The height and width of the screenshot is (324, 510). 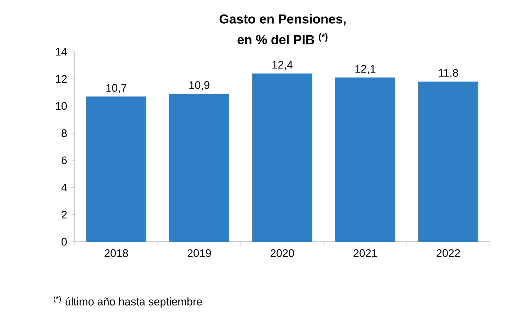 What do you see at coordinates (64, 215) in the screenshot?
I see `y-tick-label: 2` at bounding box center [64, 215].